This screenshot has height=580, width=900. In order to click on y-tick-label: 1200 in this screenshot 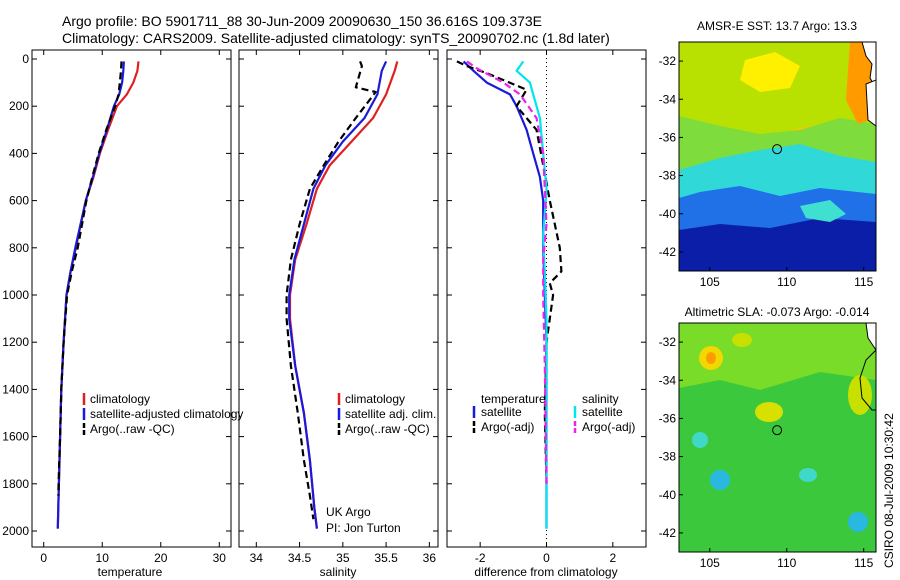, I will do `click(15, 342)`.